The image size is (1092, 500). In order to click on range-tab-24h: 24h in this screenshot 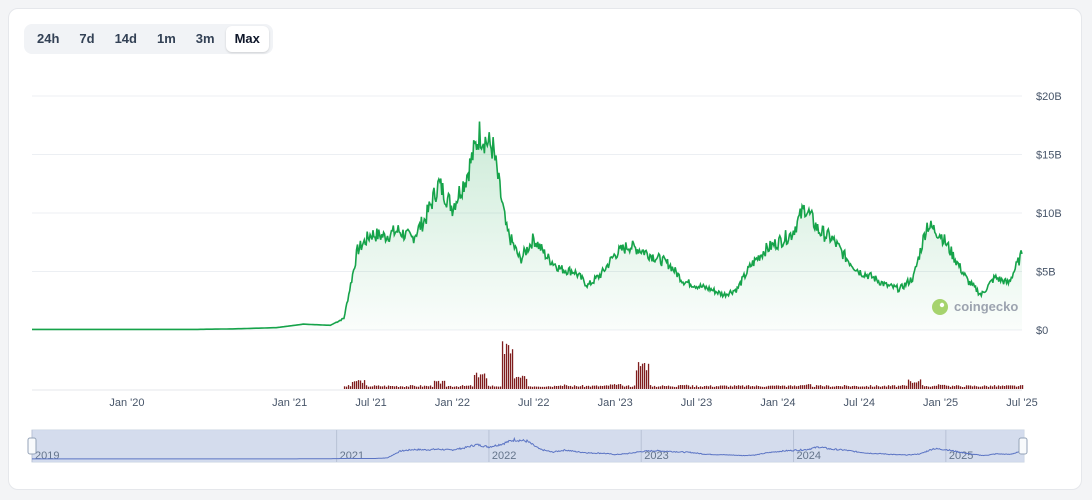, I will do `click(48, 38)`.